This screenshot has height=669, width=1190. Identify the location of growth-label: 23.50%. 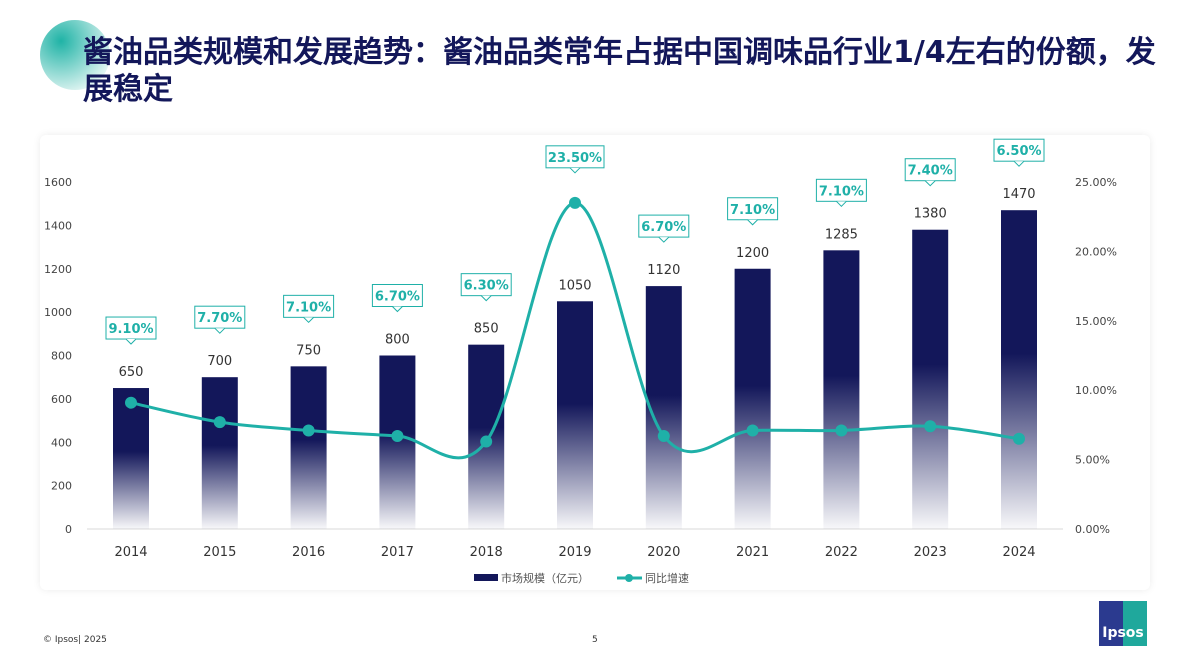
(575, 158).